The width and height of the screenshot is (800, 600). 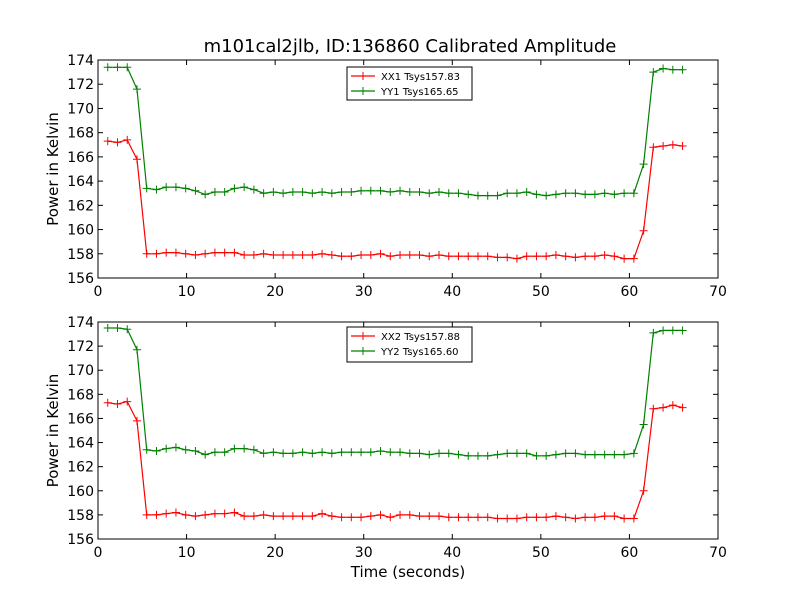 I want to click on x-tick-label: 50, so click(x=541, y=292).